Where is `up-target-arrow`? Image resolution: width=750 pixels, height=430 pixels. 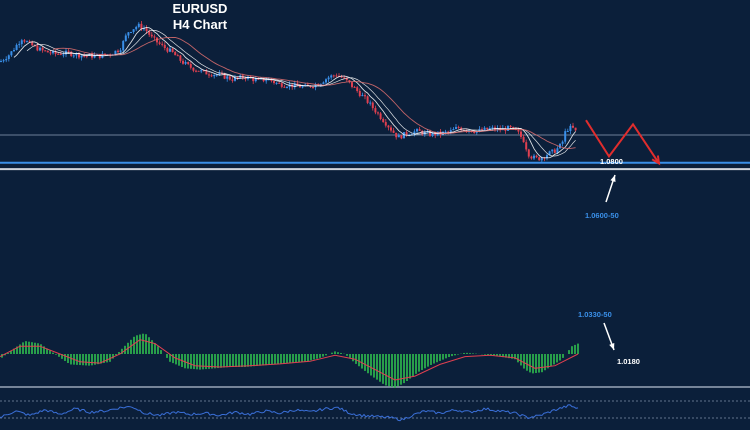 up-target-arrow is located at coordinates (610, 188).